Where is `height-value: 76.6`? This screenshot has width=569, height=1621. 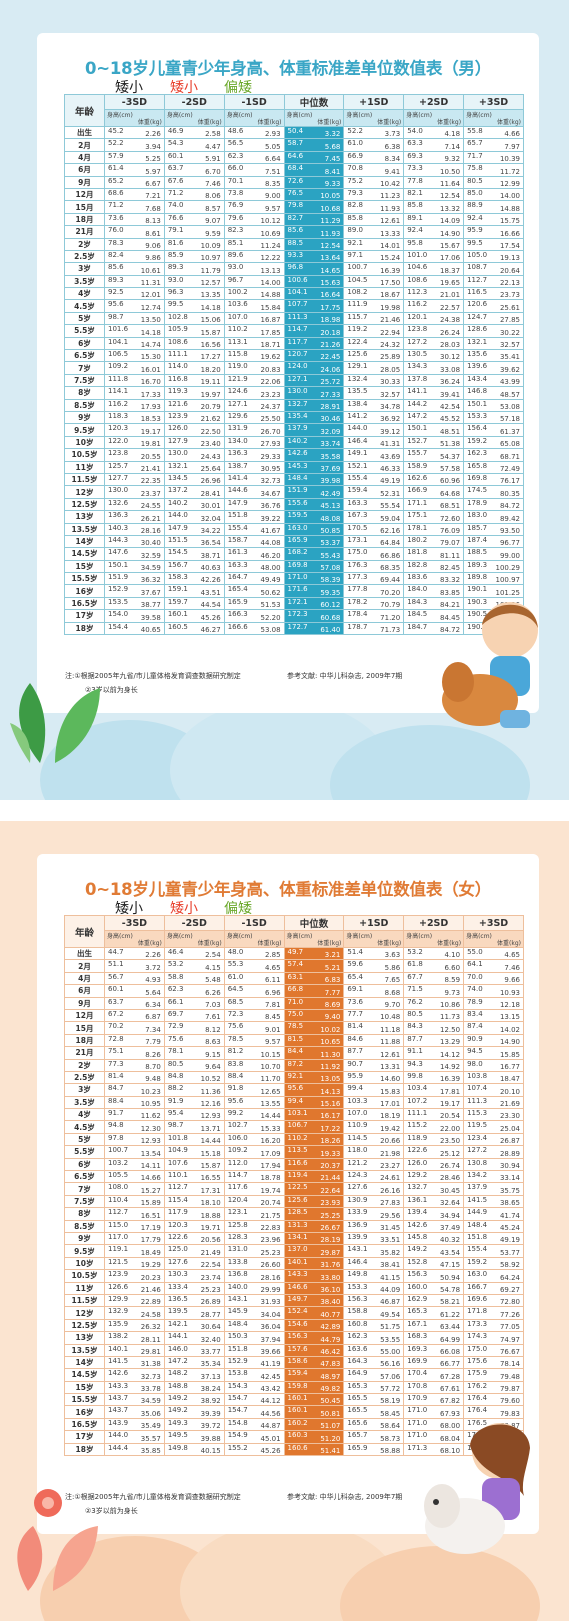 height-value: 76.6 is located at coordinates (175, 217).